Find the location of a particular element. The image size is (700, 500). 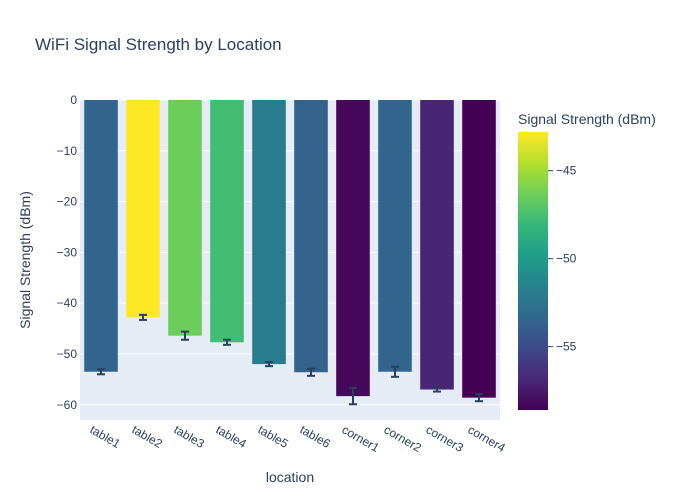

colorbar: Signal Strength (dBm) −45 −50 −55 is located at coordinates (587, 260).